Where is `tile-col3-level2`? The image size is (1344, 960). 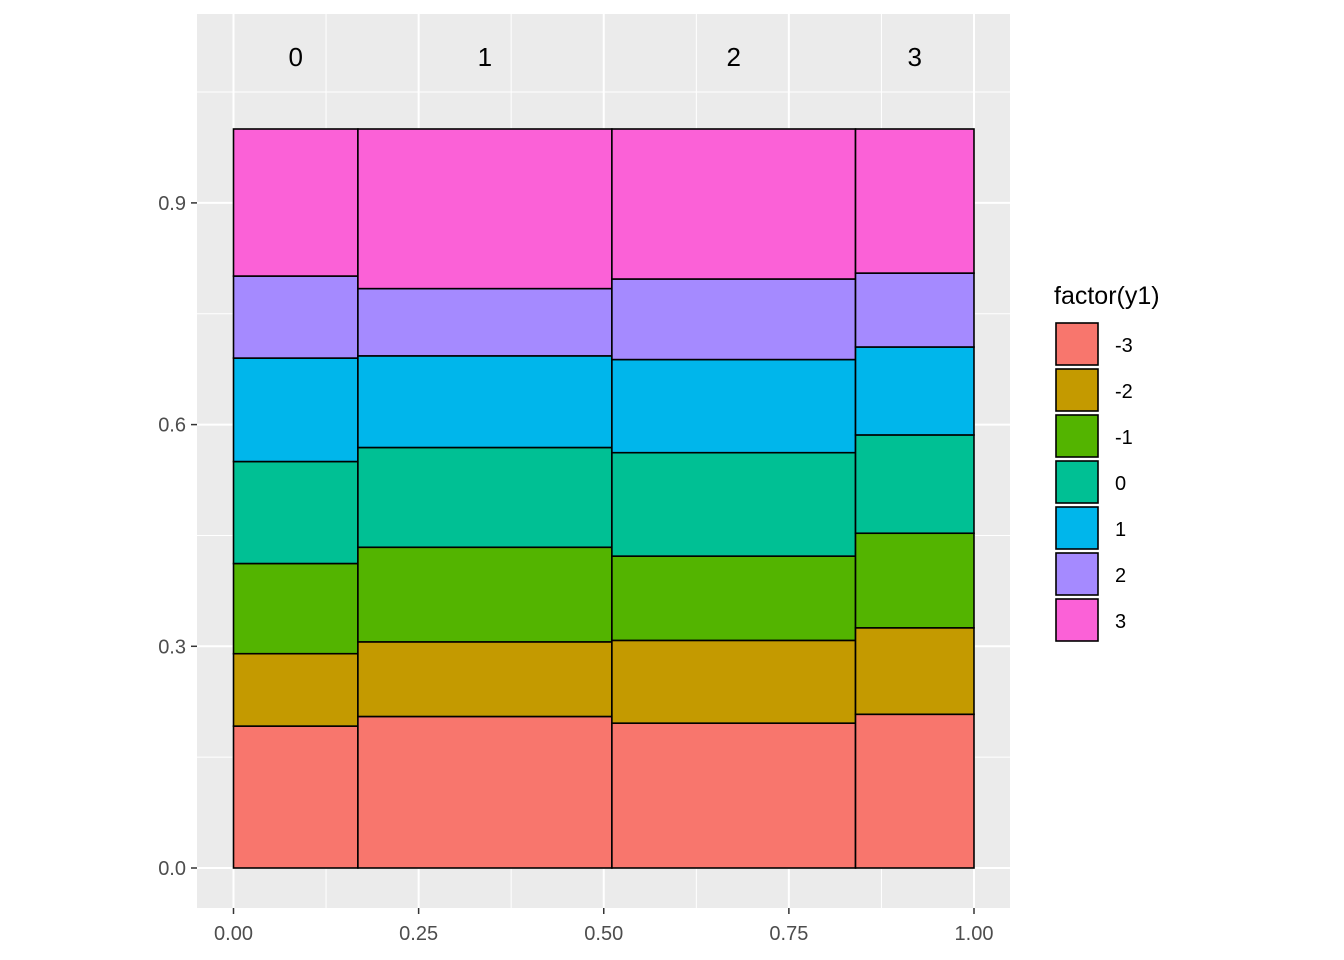
tile-col3-level2 is located at coordinates (914, 310).